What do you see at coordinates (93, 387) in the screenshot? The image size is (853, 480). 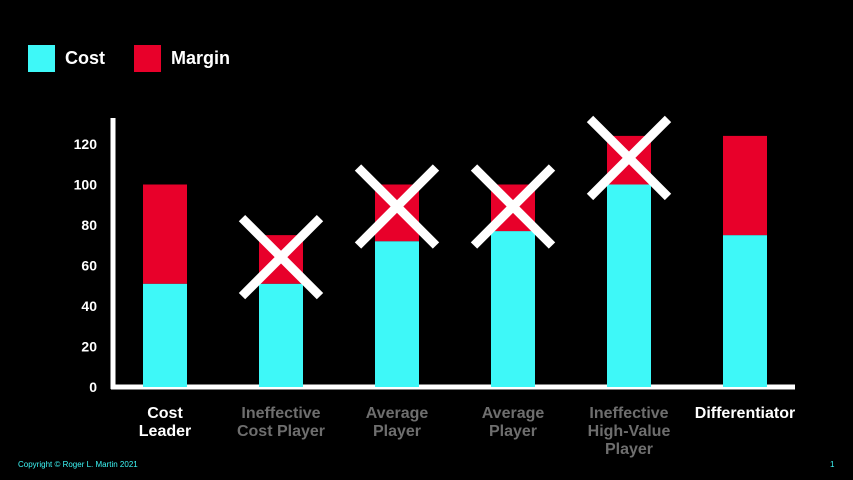 I see `y-tick-label: 0` at bounding box center [93, 387].